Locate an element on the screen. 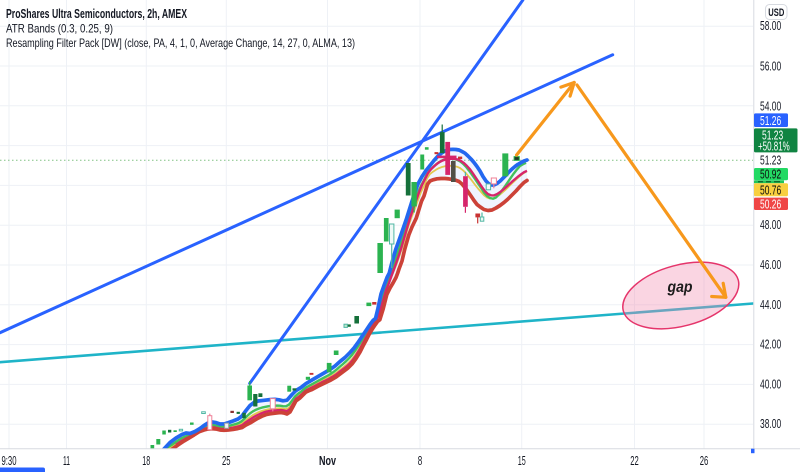 The height and width of the screenshot is (472, 800). svg-text: 8 is located at coordinates (420, 460).